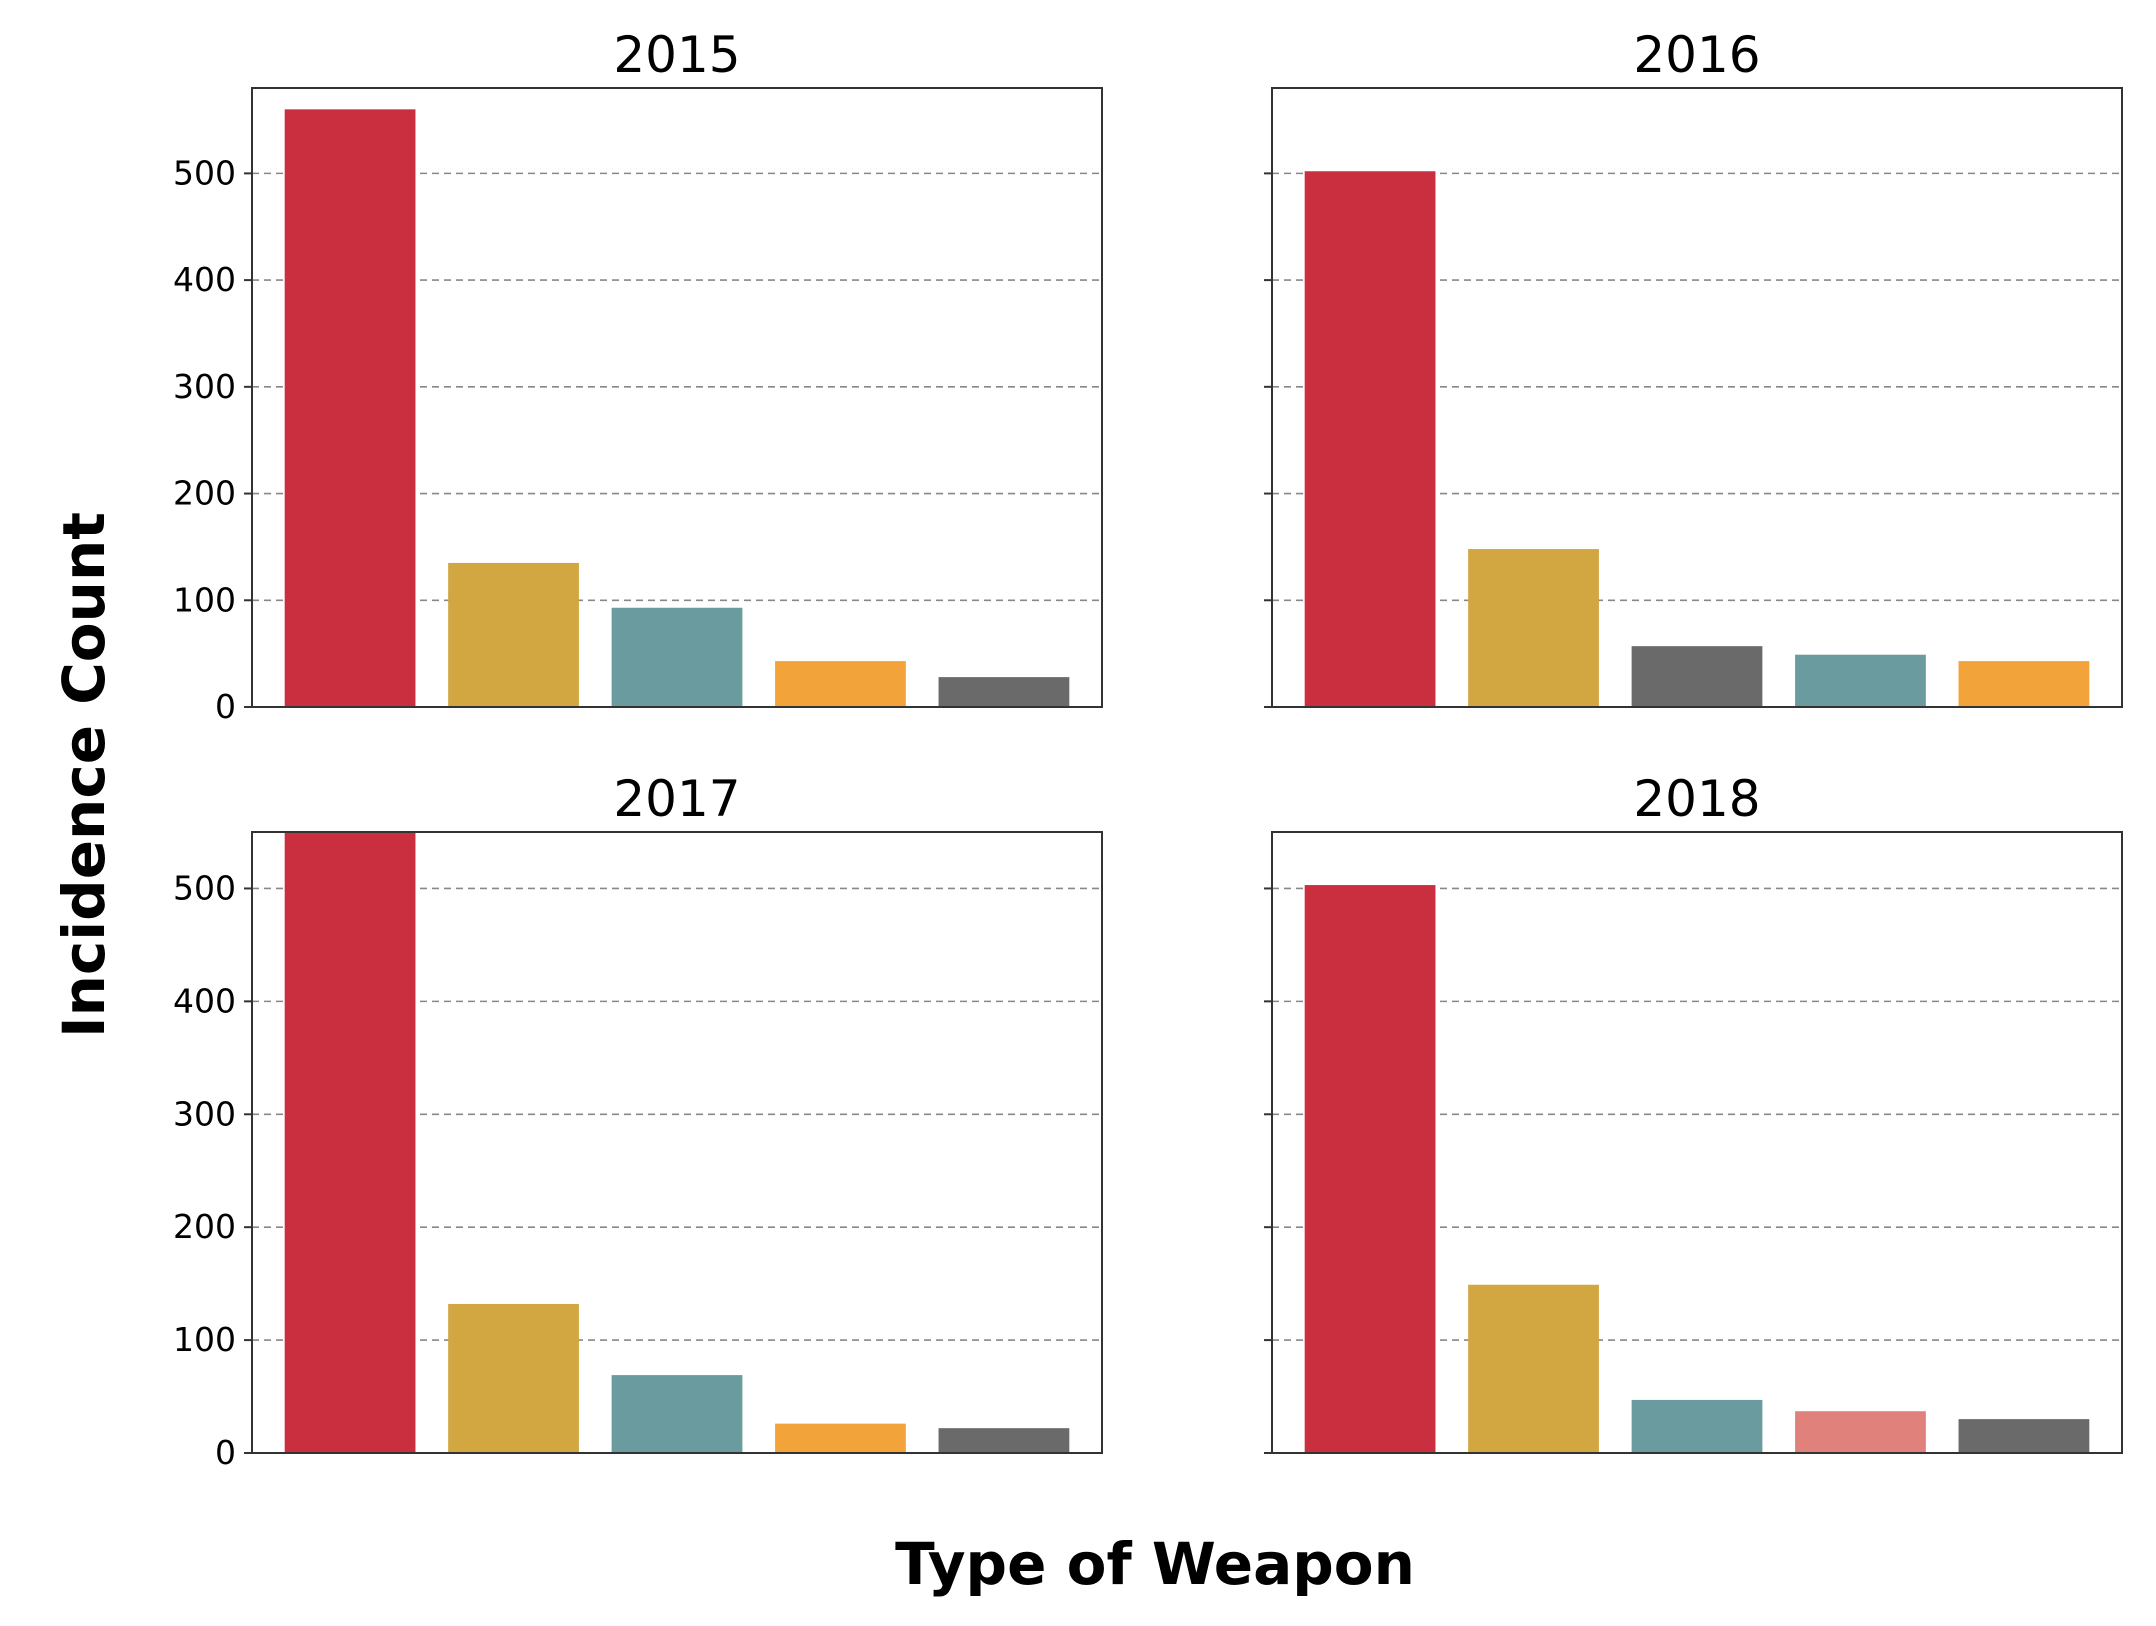  Describe the element at coordinates (1696, 799) in the screenshot. I see `subplot-title: 2018` at that location.